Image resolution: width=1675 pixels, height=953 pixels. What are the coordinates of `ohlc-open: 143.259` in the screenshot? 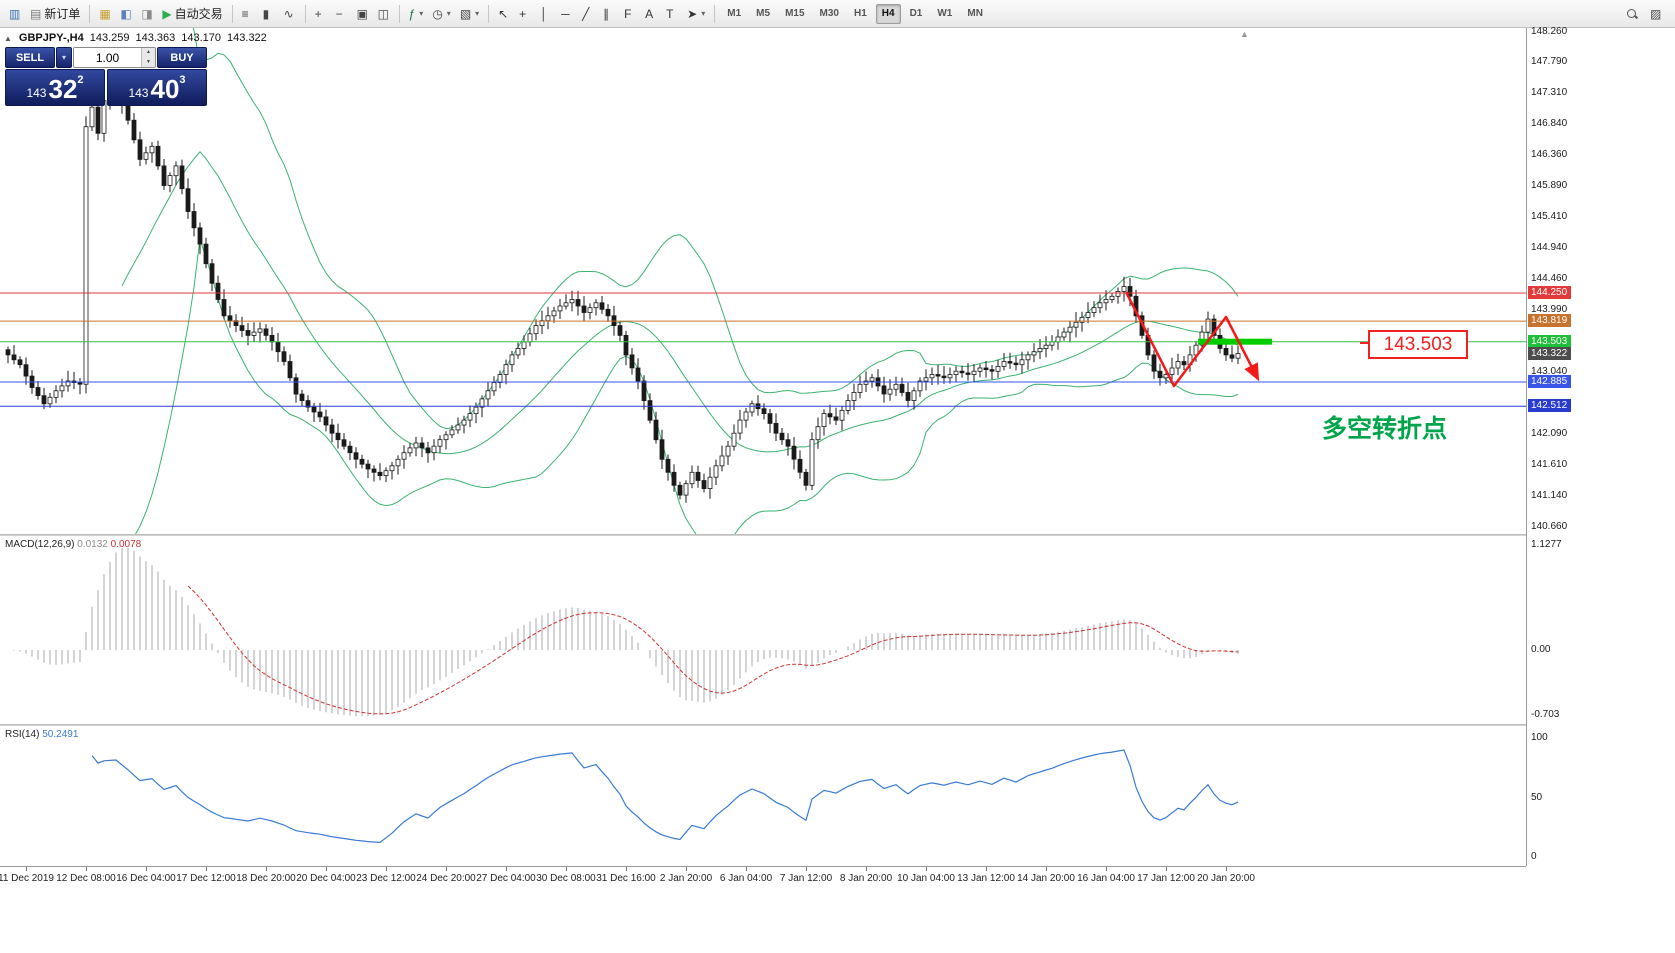 It's located at (109, 38).